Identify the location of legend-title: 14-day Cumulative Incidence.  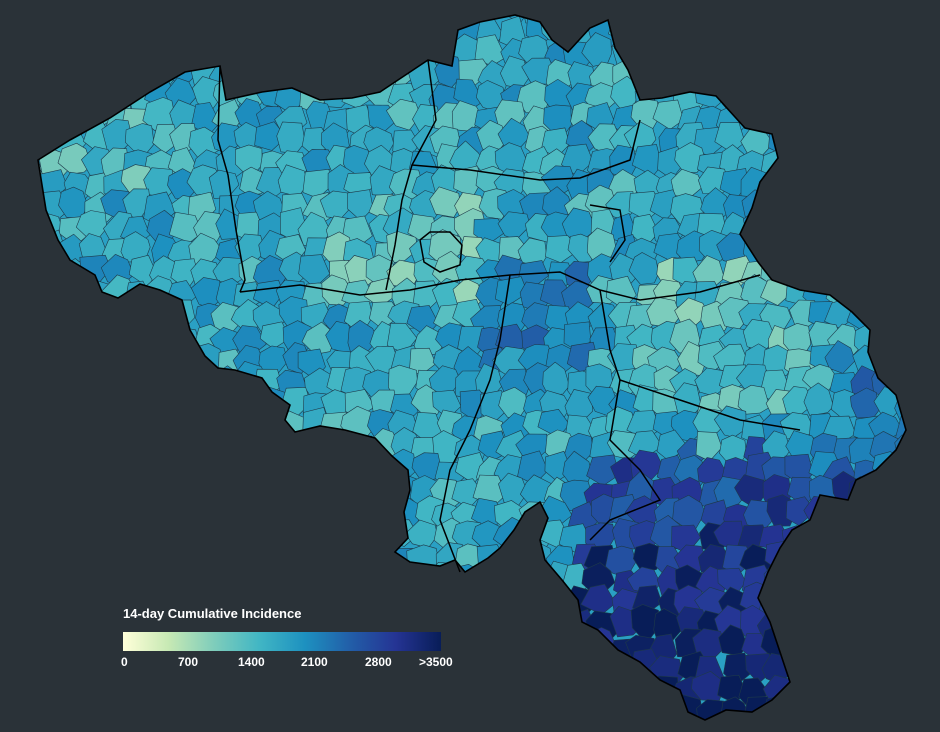
(212, 613).